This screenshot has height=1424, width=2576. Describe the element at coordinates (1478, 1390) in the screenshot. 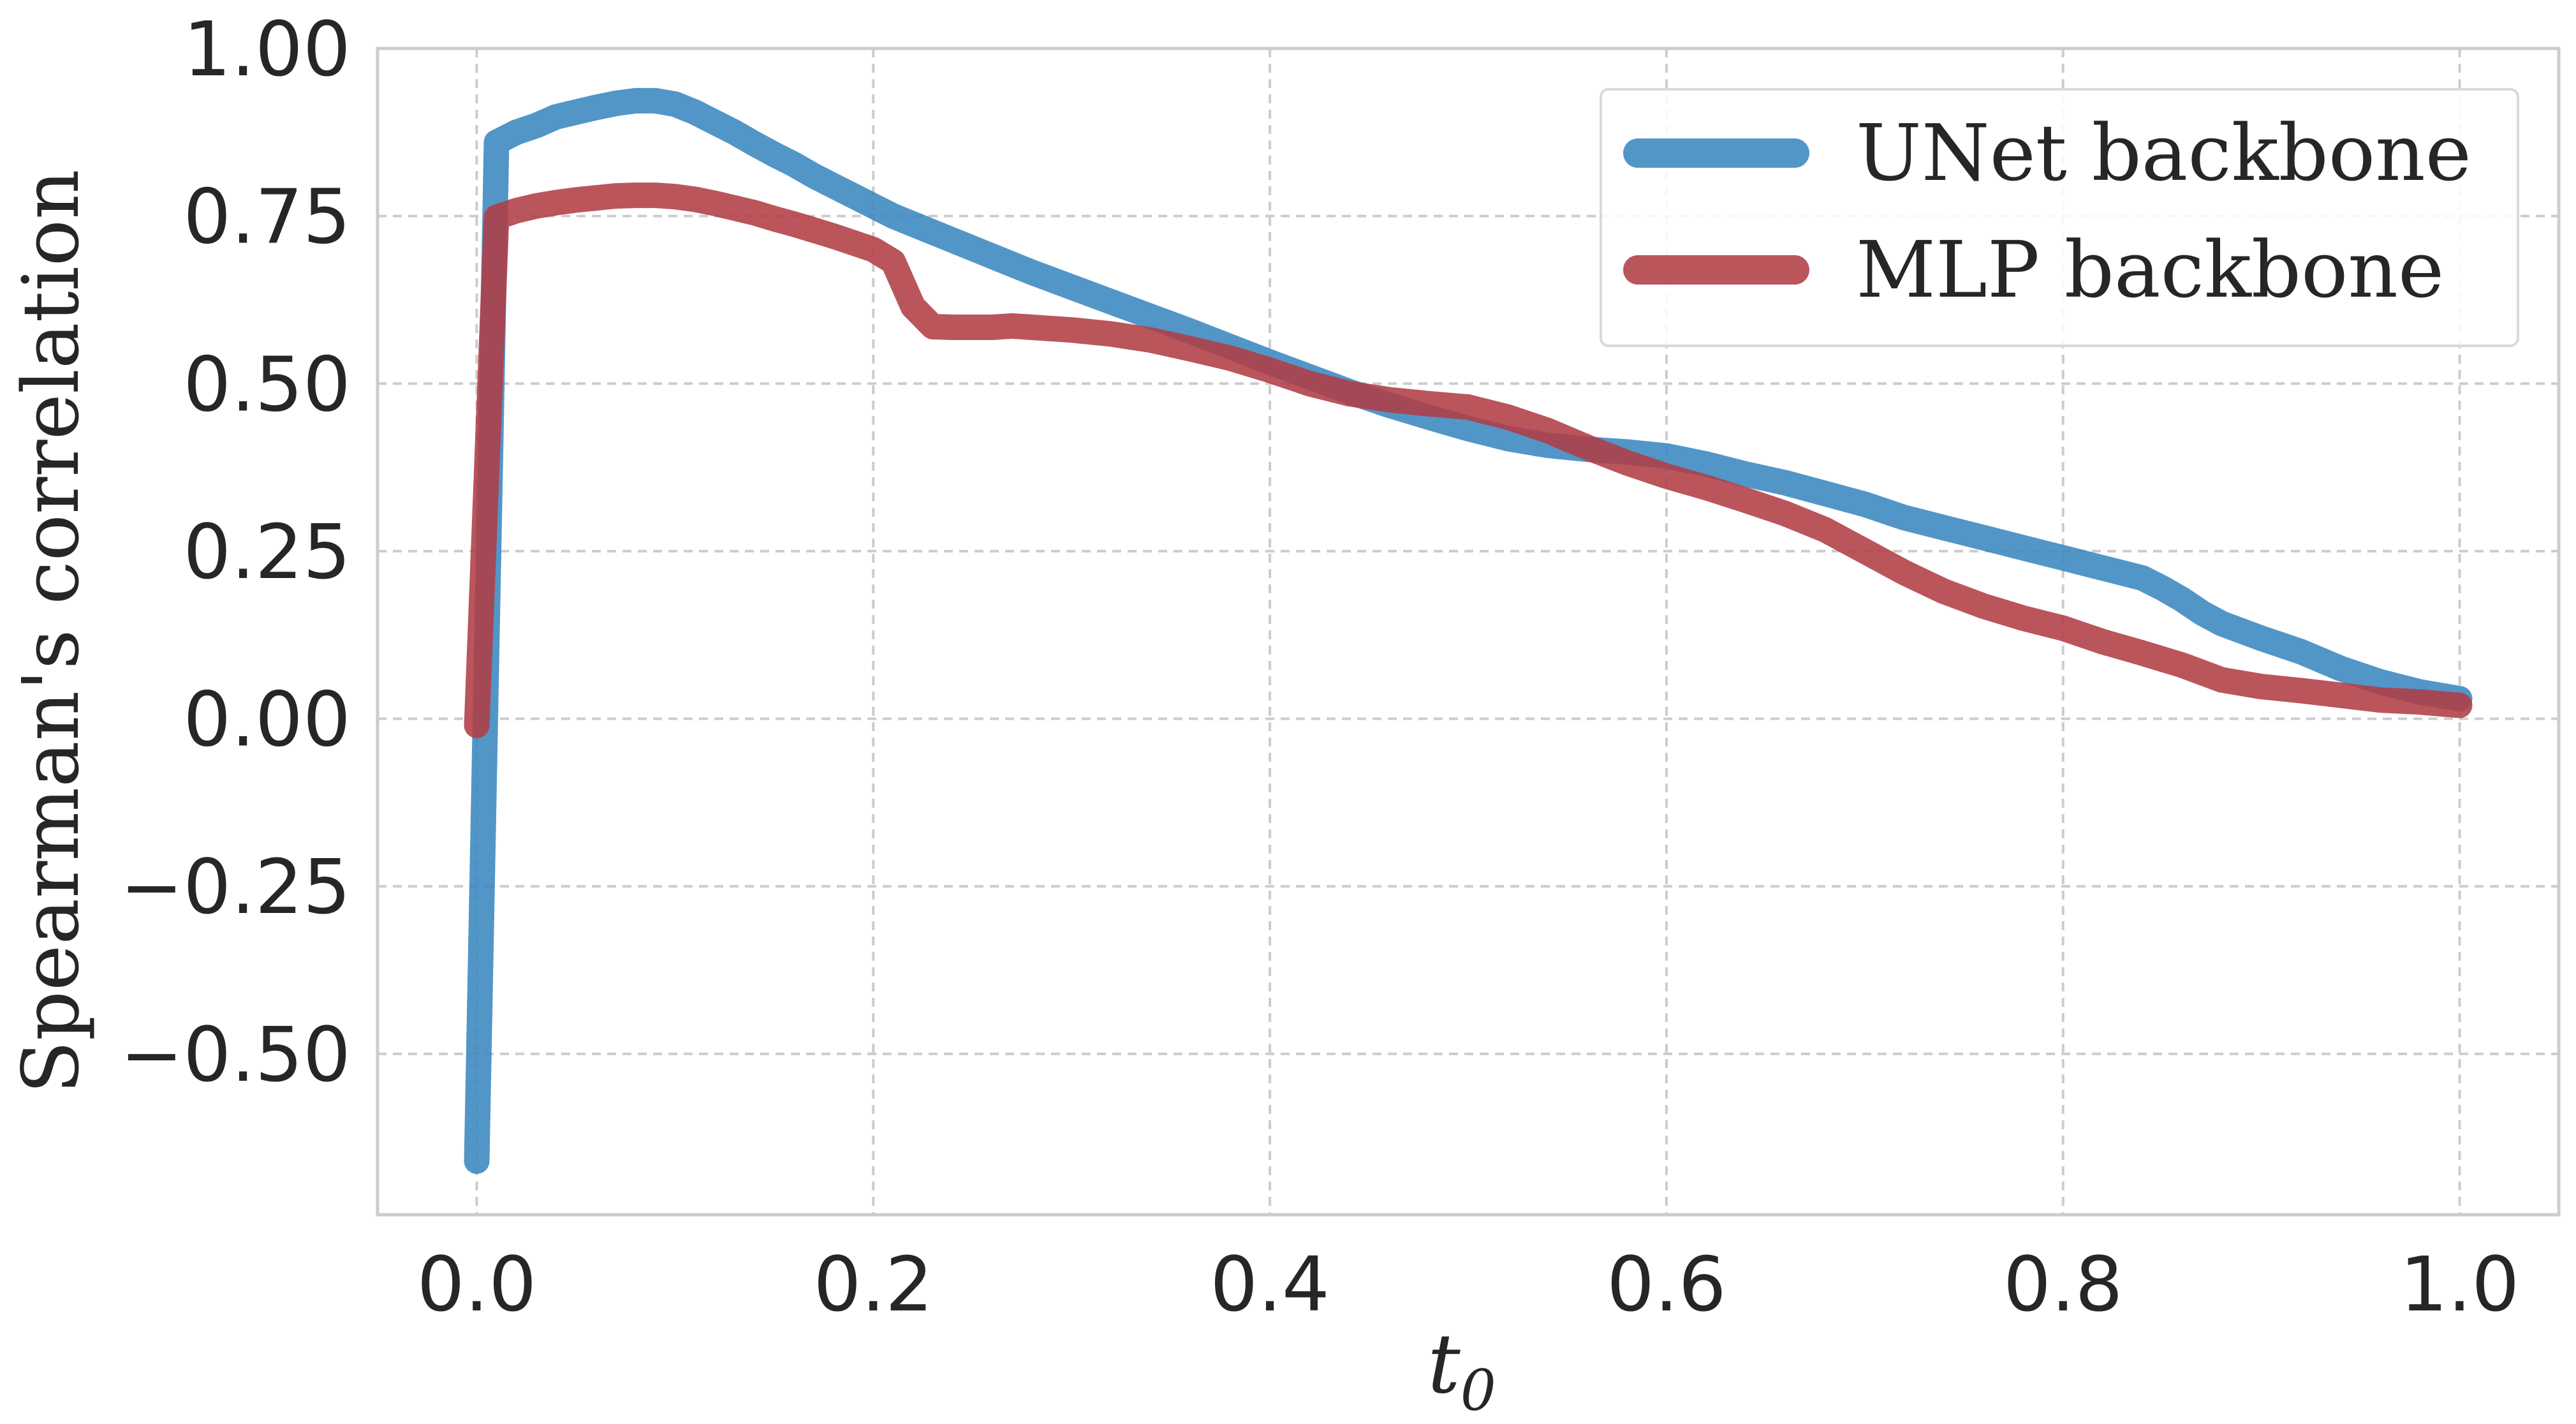

I see `x-axis-label-subscript: 0` at that location.